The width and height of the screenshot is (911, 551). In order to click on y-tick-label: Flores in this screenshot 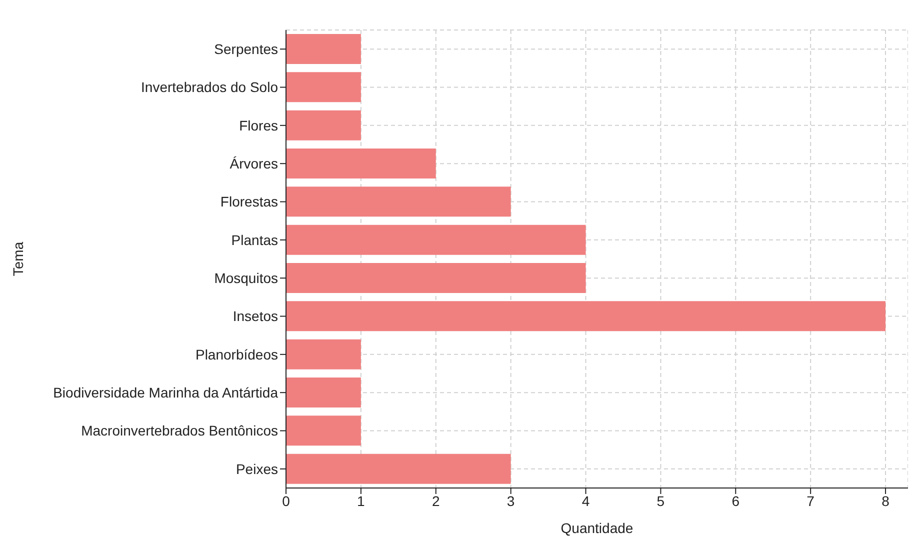, I will do `click(258, 125)`.